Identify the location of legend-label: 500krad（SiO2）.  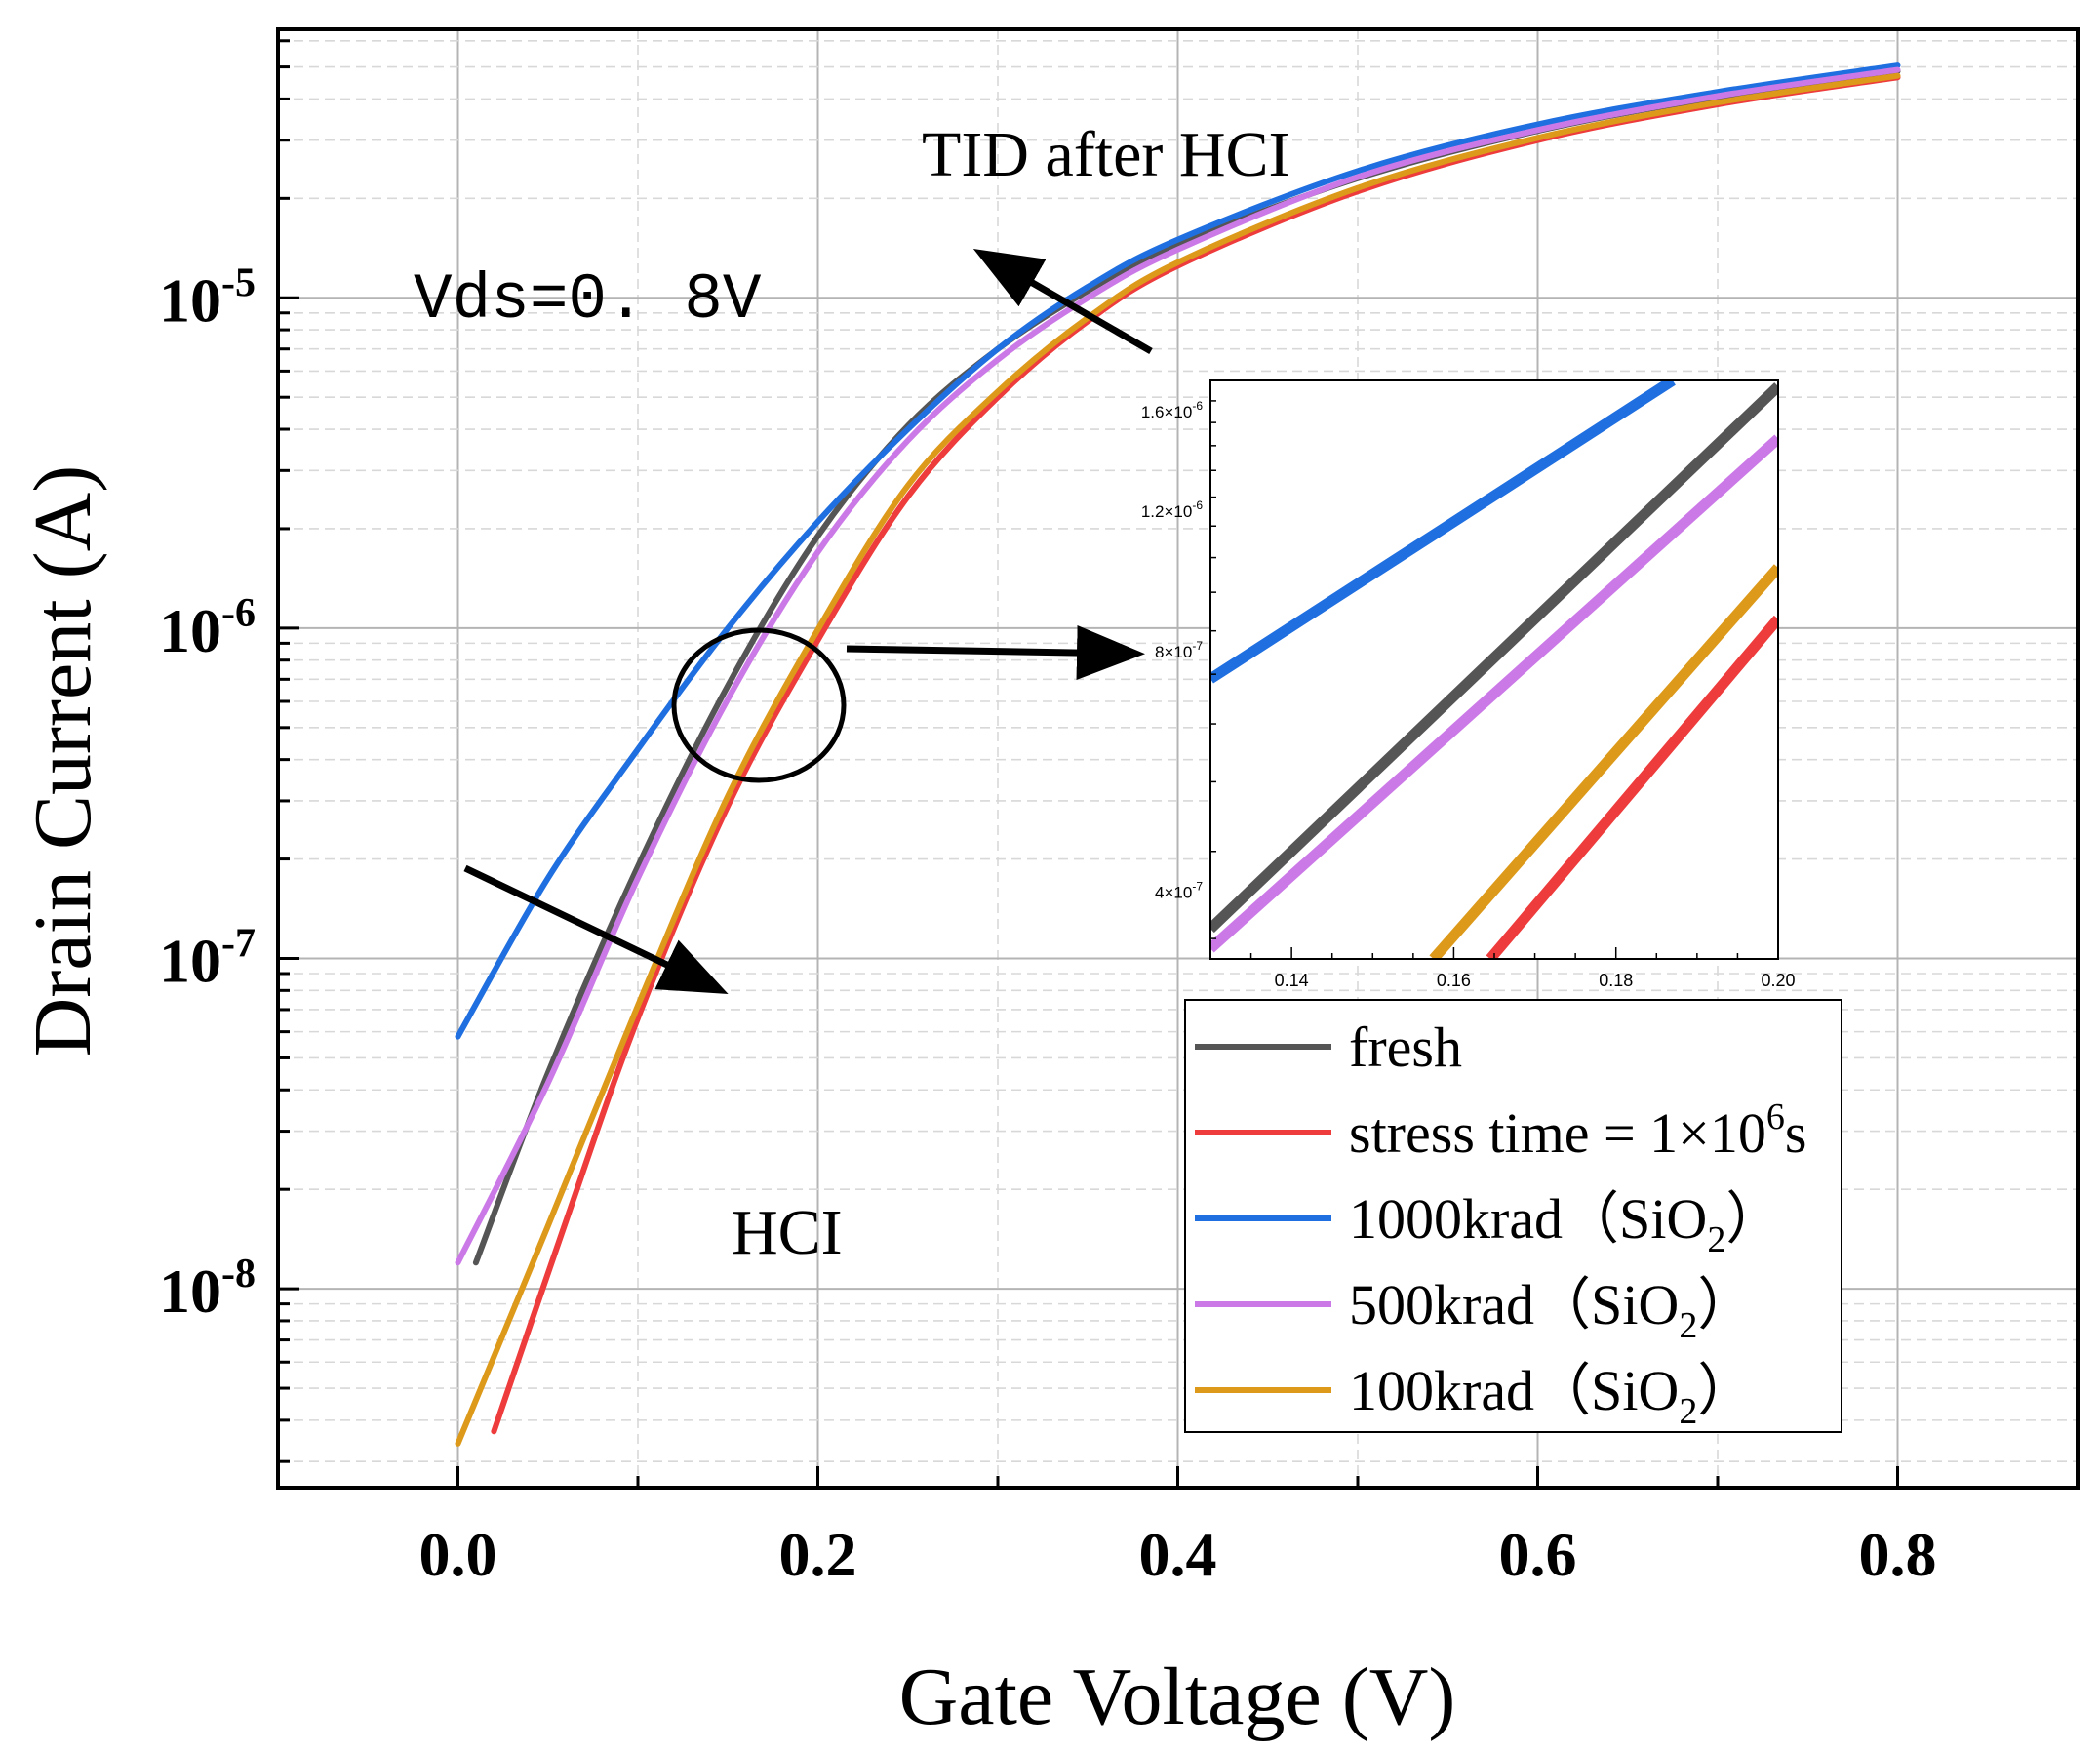
(1552, 1309).